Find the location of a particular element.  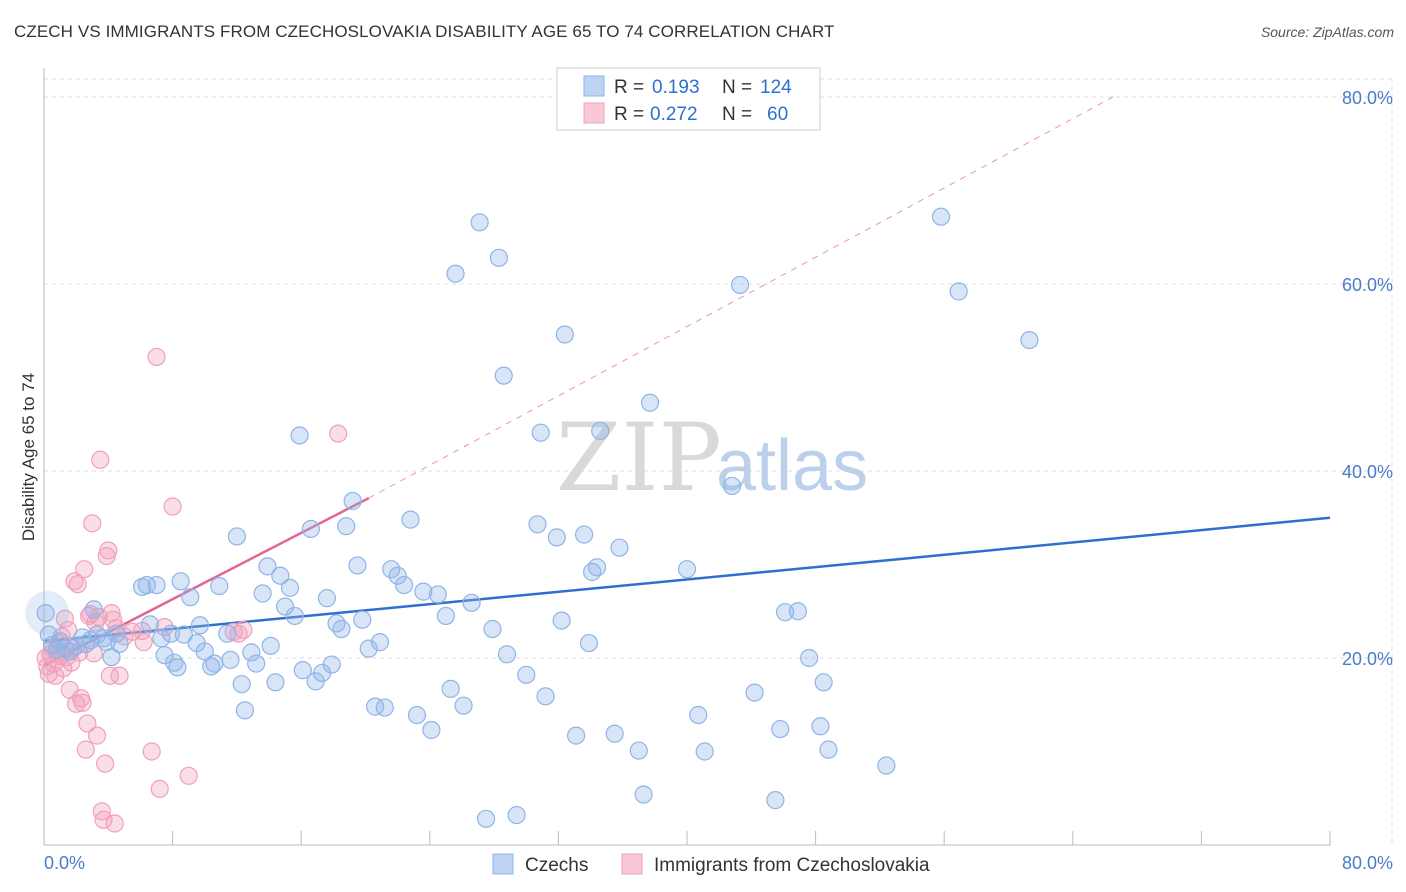

watermark-zip: ZIP is located at coordinates (639, 458).